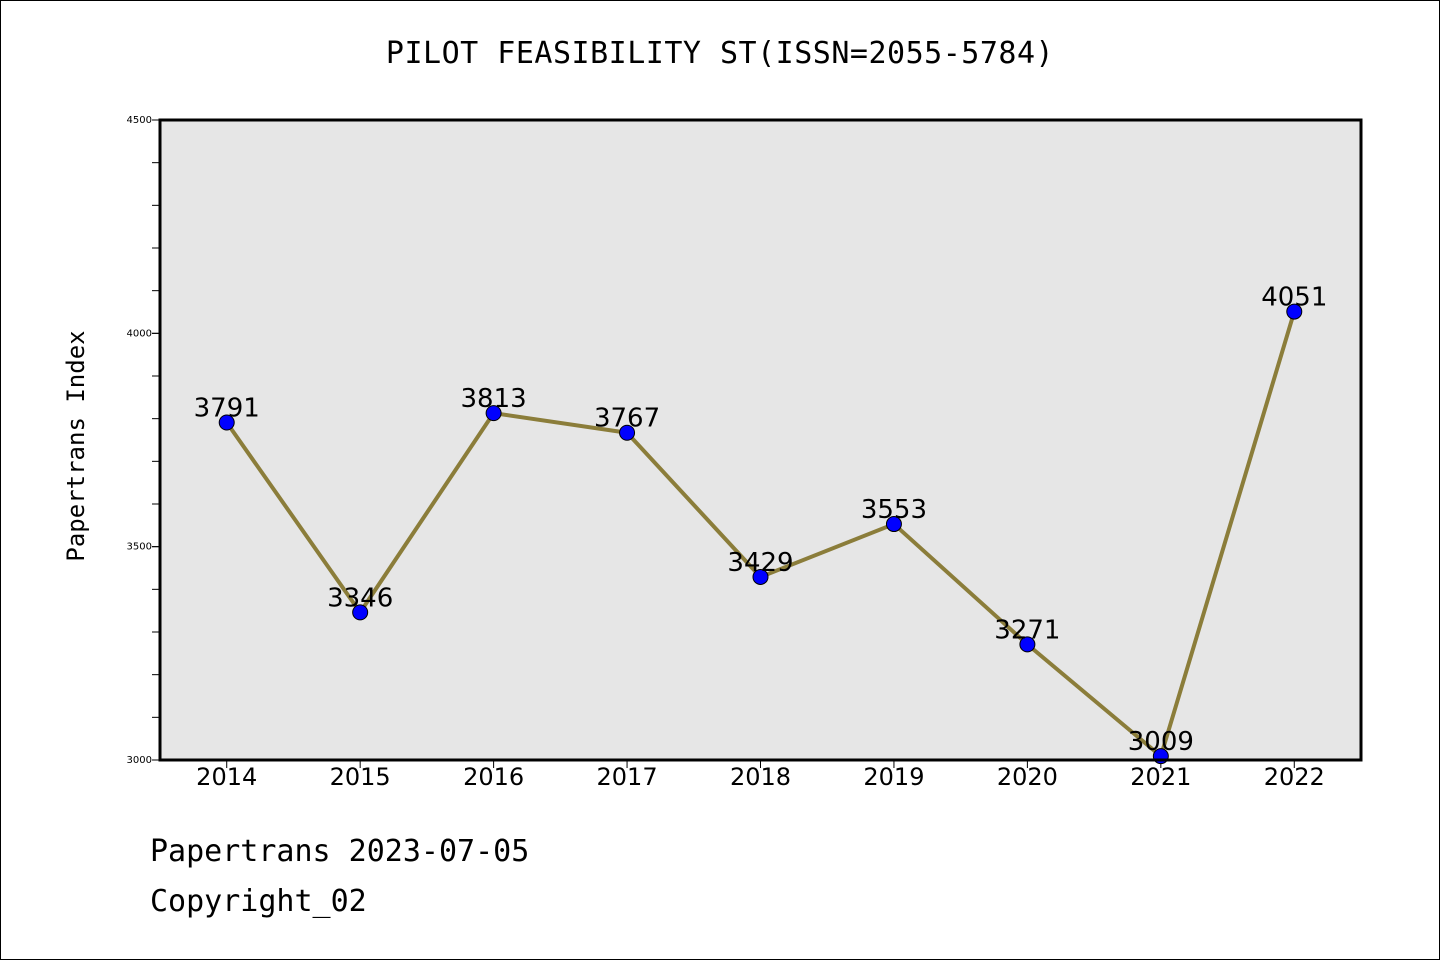  What do you see at coordinates (894, 510) in the screenshot?
I see `data-label: 3553` at bounding box center [894, 510].